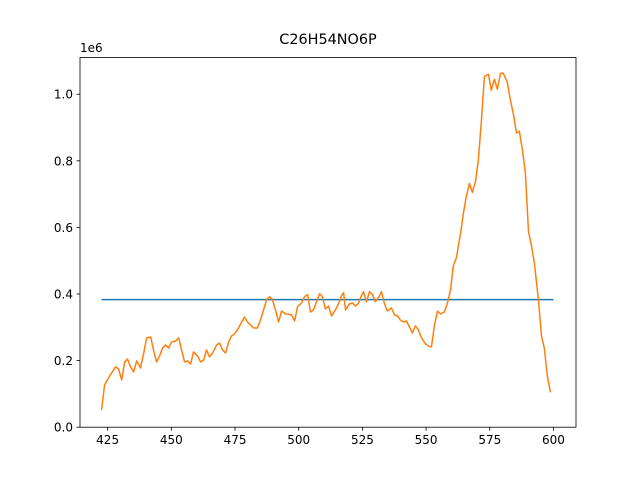 The image size is (640, 480). What do you see at coordinates (328, 40) in the screenshot?
I see `chart-title: C26H54NO6P` at bounding box center [328, 40].